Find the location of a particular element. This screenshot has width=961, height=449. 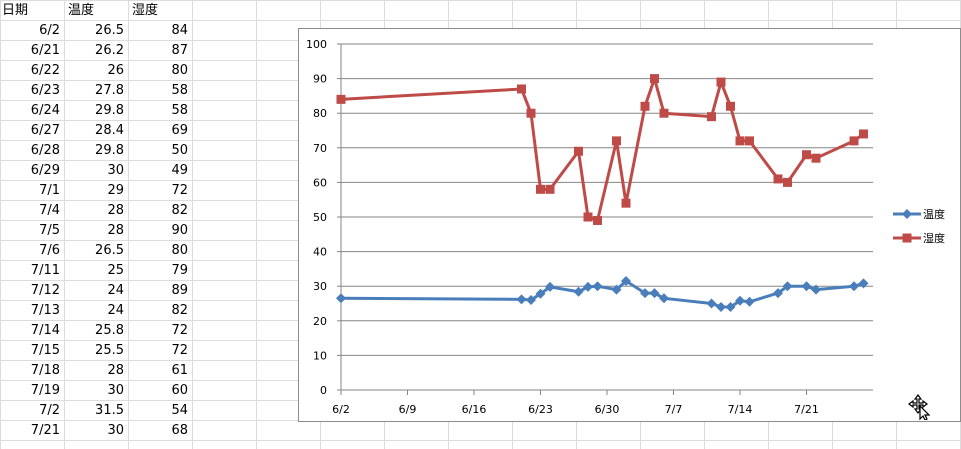

cell-date: 7/4 is located at coordinates (49, 210).